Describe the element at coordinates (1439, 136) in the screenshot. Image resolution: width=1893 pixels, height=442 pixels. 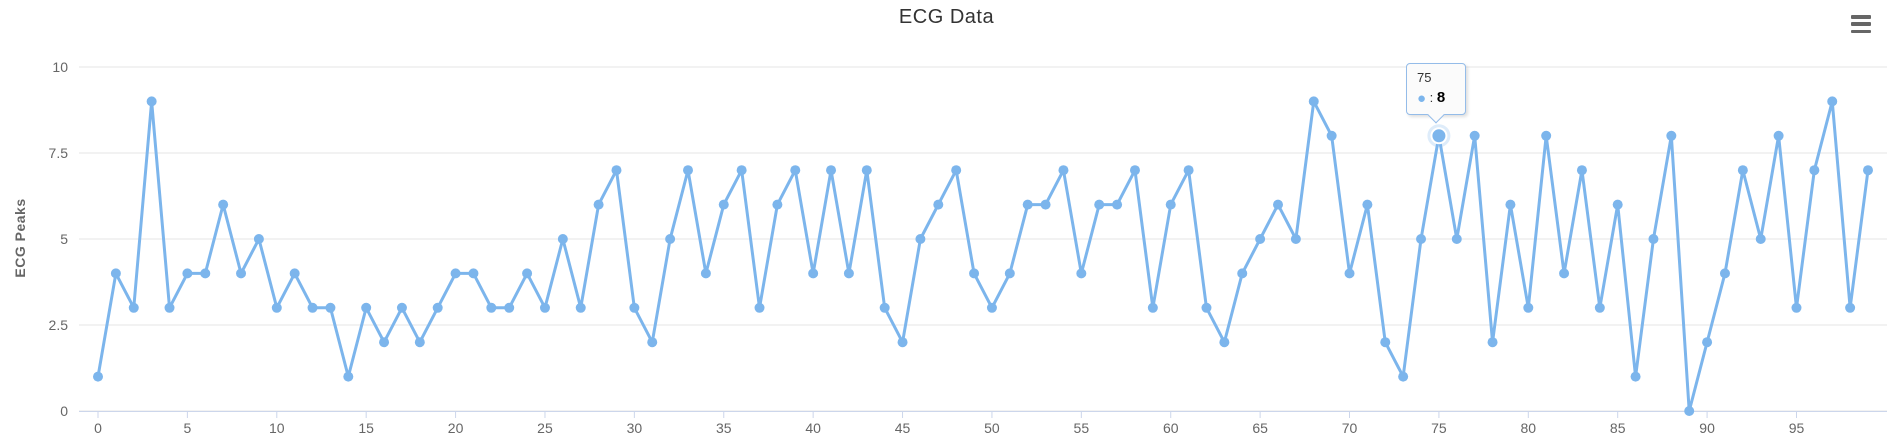
I see `hovered-data-point` at that location.